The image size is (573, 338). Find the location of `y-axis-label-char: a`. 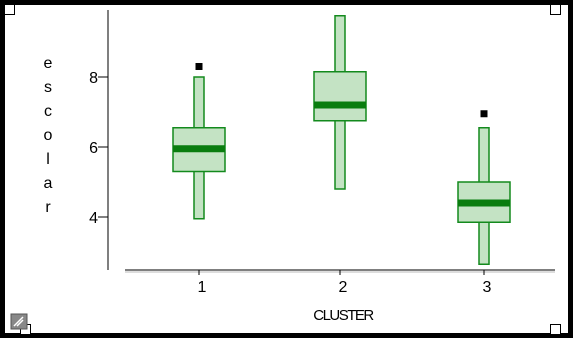

y-axis-label-char: a is located at coordinates (48, 183).